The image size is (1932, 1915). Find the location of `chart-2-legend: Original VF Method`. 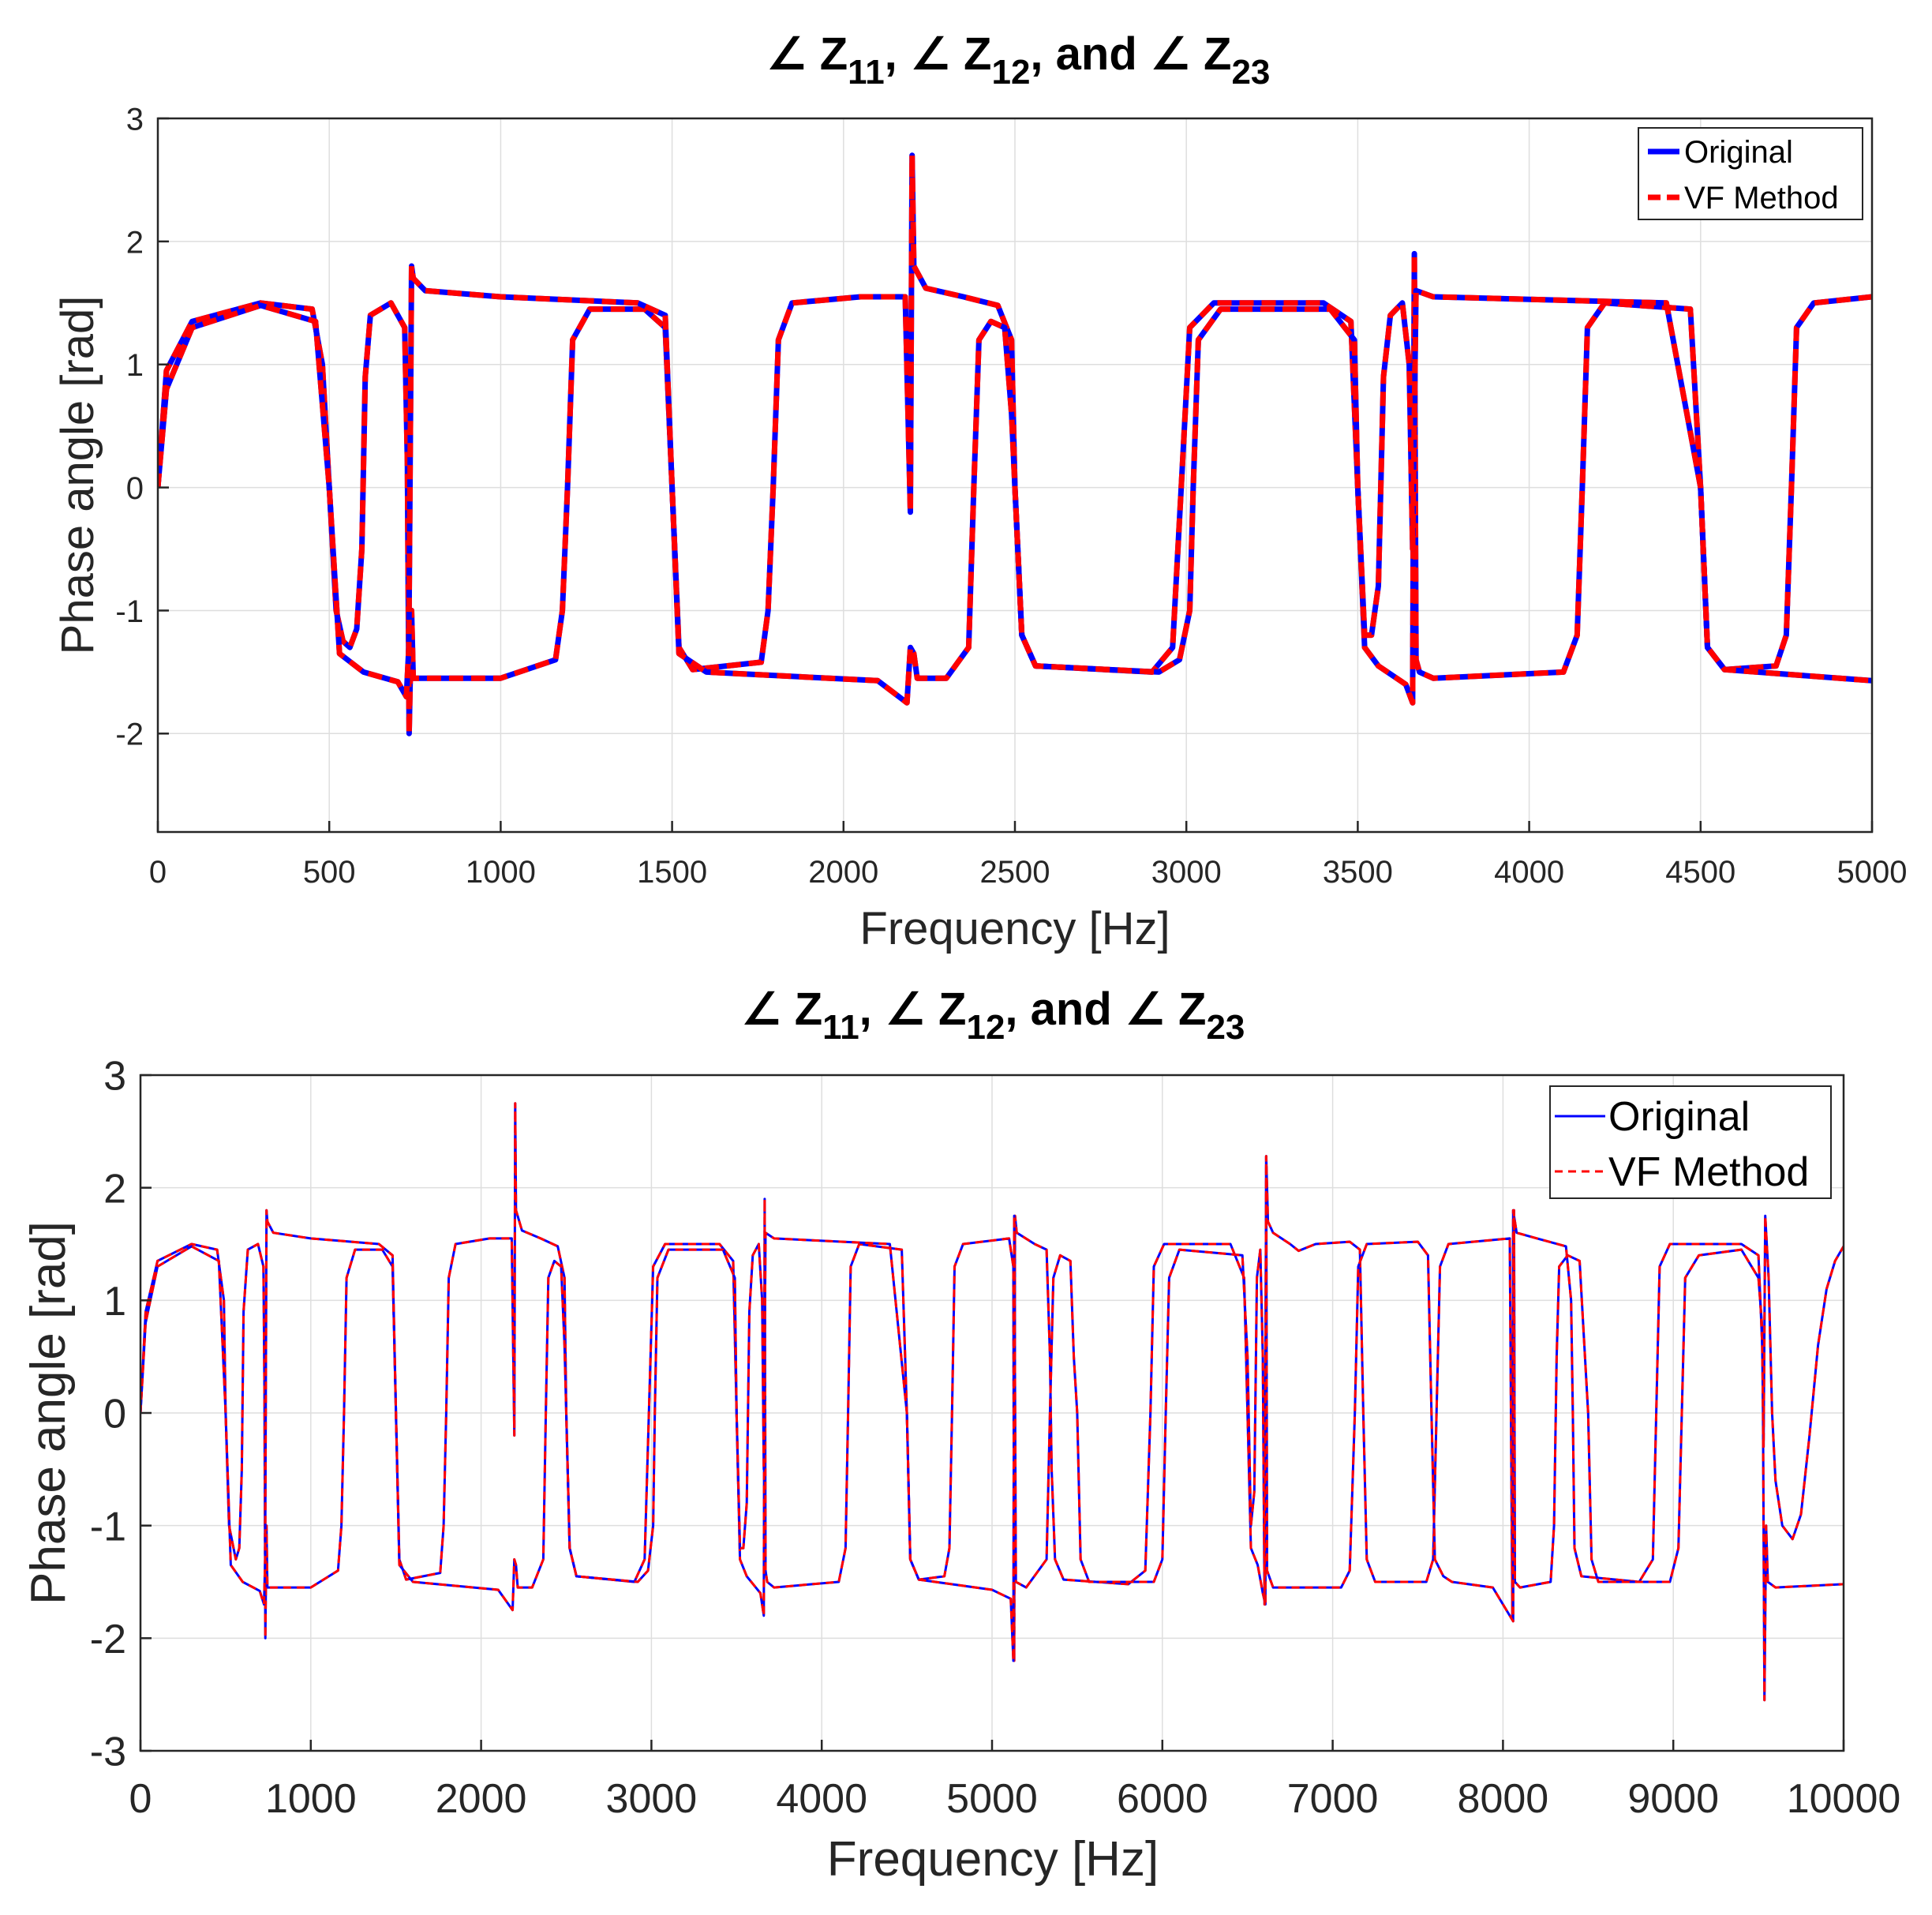

chart-2-legend: Original VF Method is located at coordinates (1690, 1142).